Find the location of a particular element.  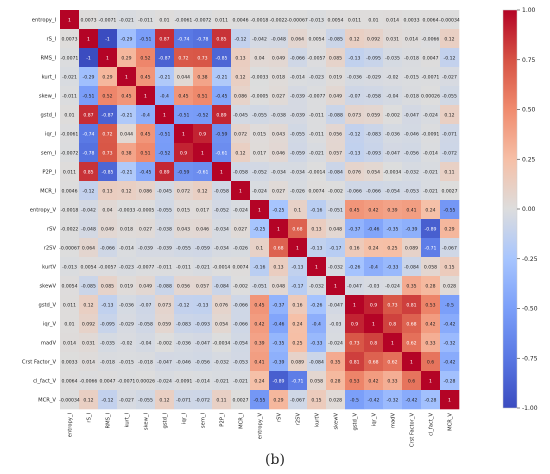

heatmap-cell-value: 0.42 is located at coordinates (373, 382).